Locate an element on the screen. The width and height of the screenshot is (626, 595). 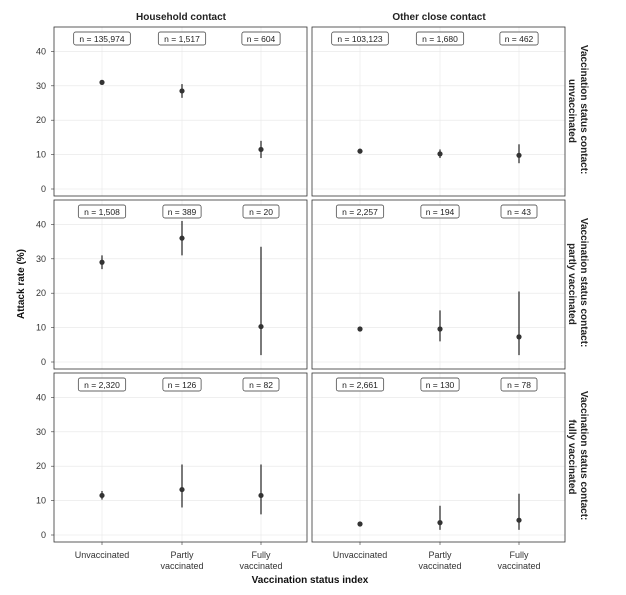
facet-panel: 0 10 20 30 40 n = 1,508 n = 389 n = 20 is located at coordinates (172, 284).